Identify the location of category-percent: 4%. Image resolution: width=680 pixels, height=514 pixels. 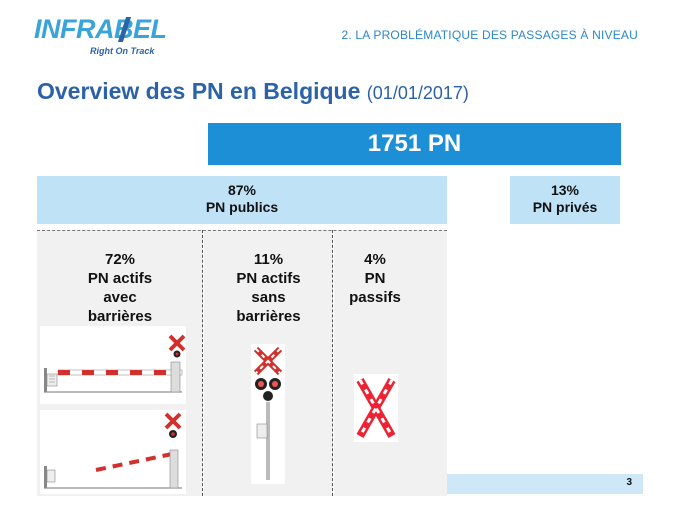
(375, 259).